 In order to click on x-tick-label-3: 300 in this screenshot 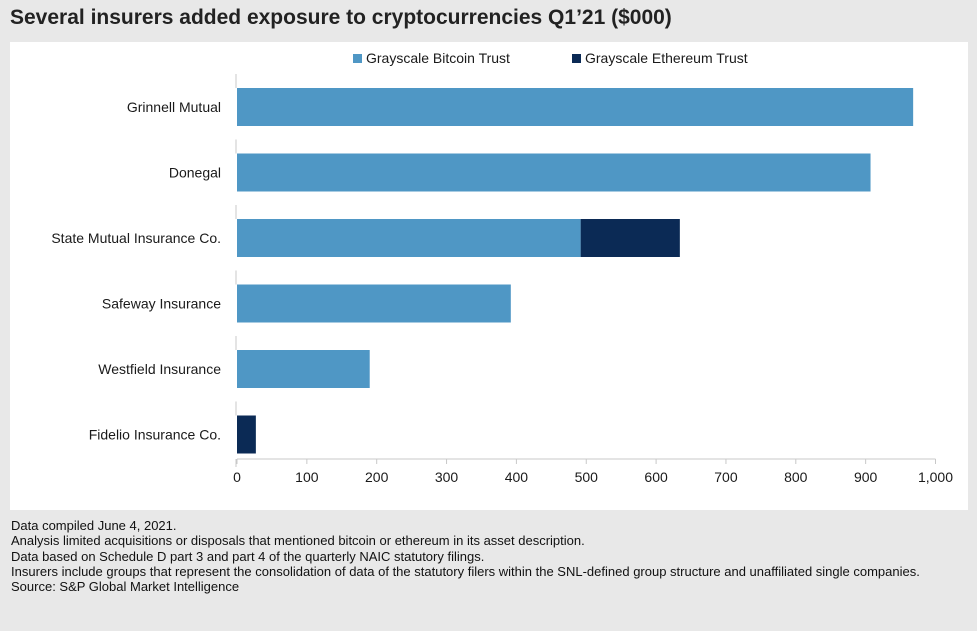, I will do `click(447, 477)`.